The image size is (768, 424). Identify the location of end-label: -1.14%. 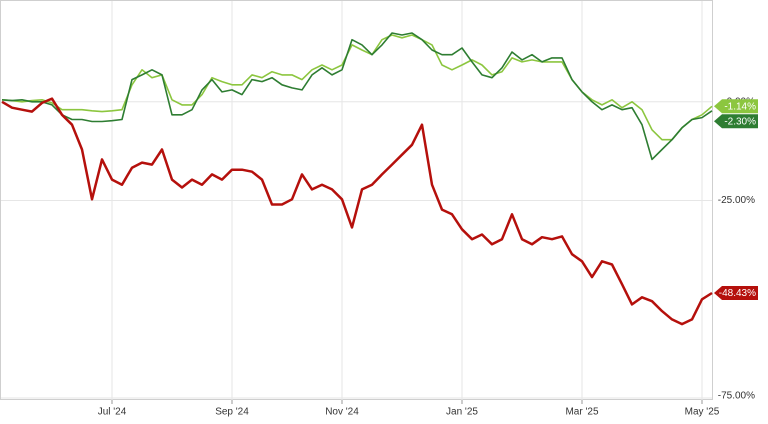
(736, 106).